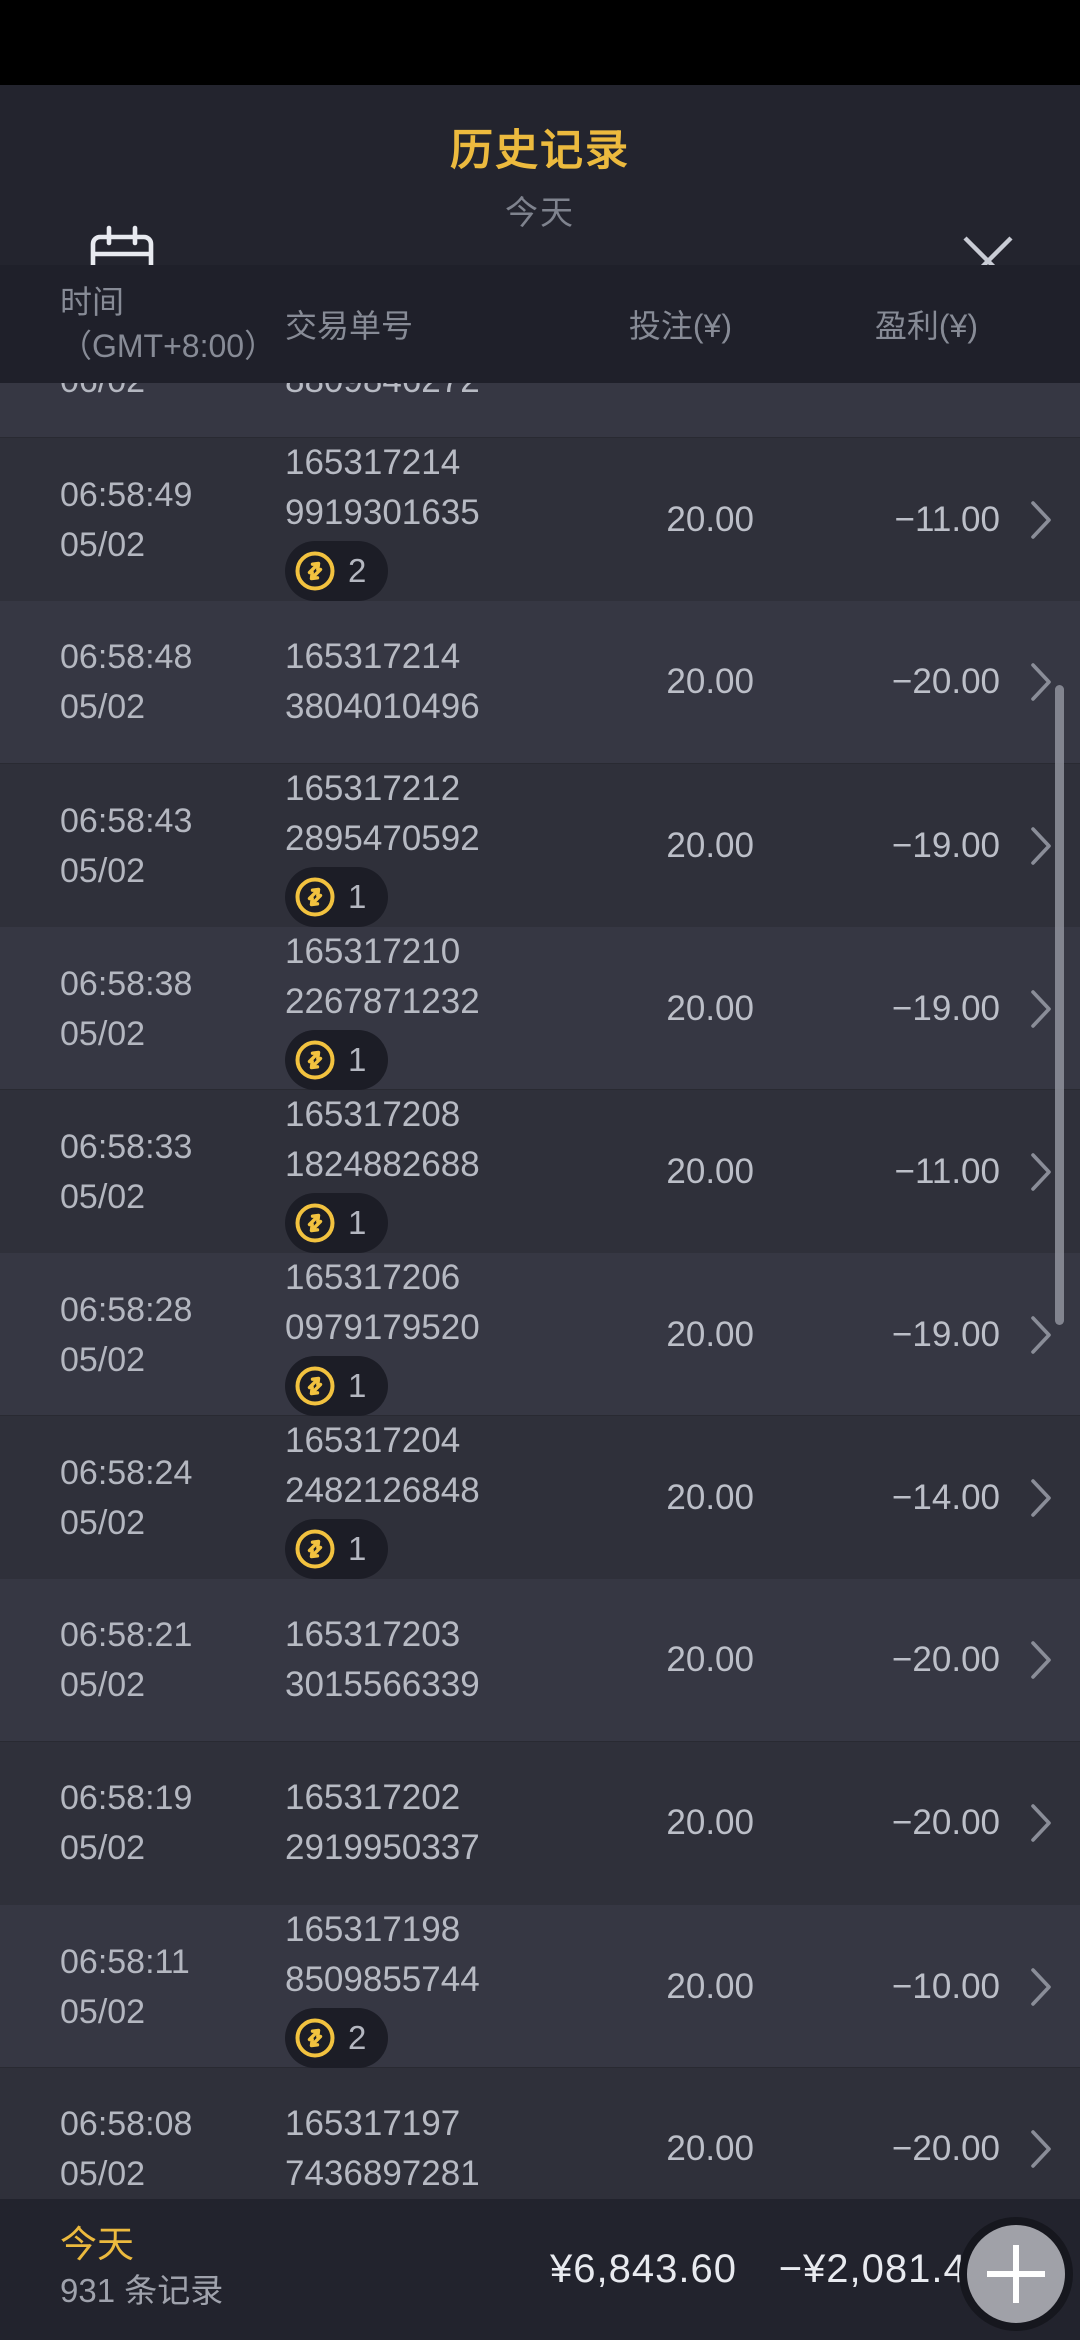  What do you see at coordinates (540, 175) in the screenshot?
I see `header-titles: 历史记录 今天` at bounding box center [540, 175].